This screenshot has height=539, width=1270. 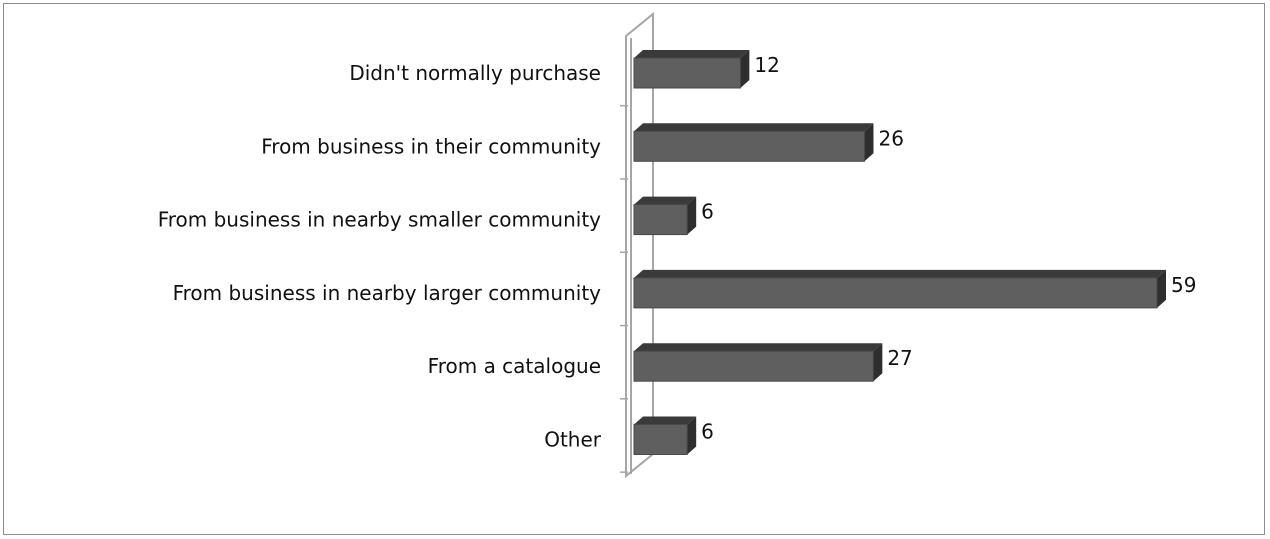 I want to click on value-label: 27, so click(x=899, y=358).